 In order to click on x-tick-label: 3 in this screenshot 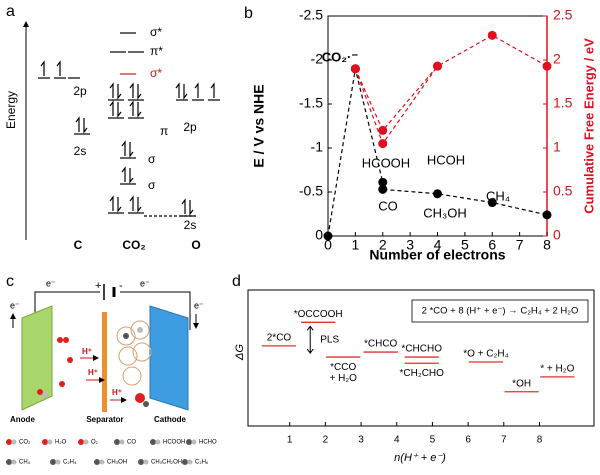, I will do `click(410, 245)`.